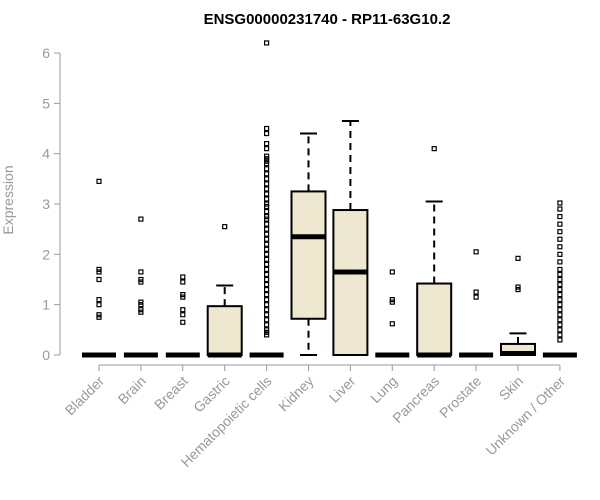 The height and width of the screenshot is (500, 600). I want to click on x-tick-label: Breast, so click(171, 393).